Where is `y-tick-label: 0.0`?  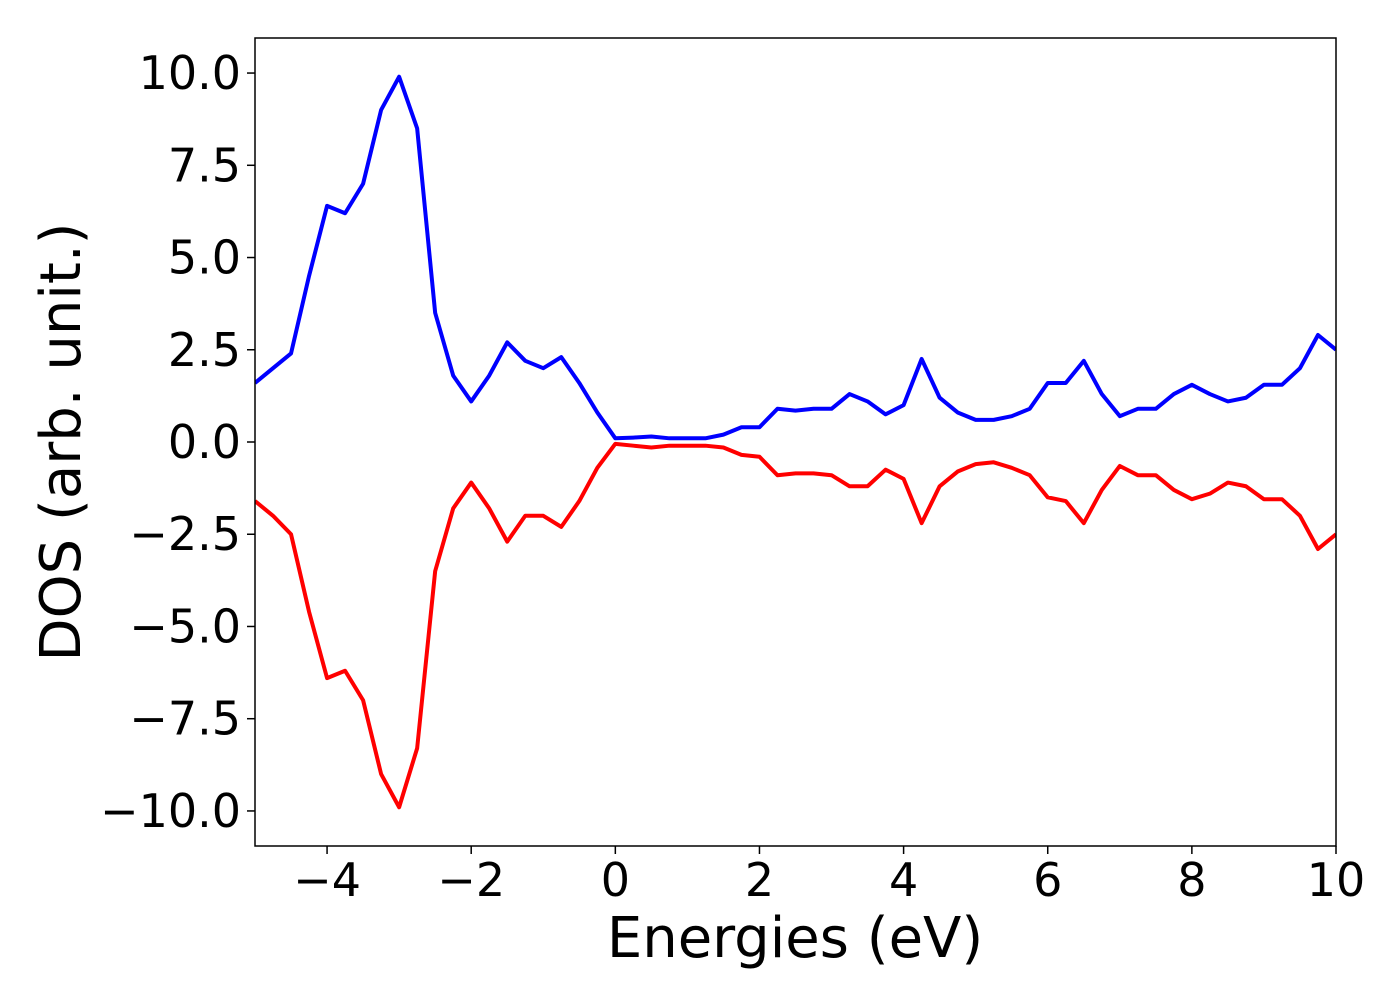 y-tick-label: 0.0 is located at coordinates (204, 442).